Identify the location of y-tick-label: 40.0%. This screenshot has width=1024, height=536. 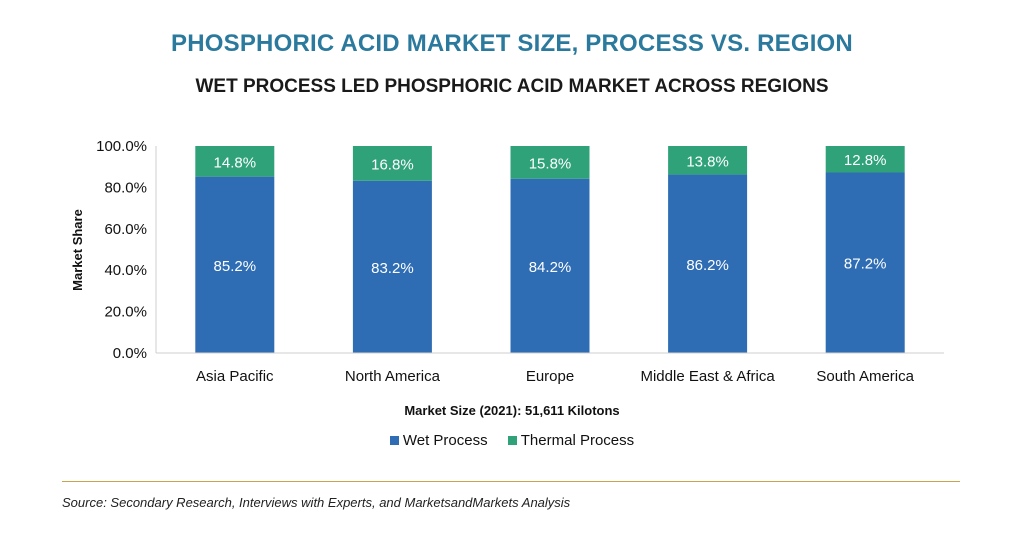
(125, 270).